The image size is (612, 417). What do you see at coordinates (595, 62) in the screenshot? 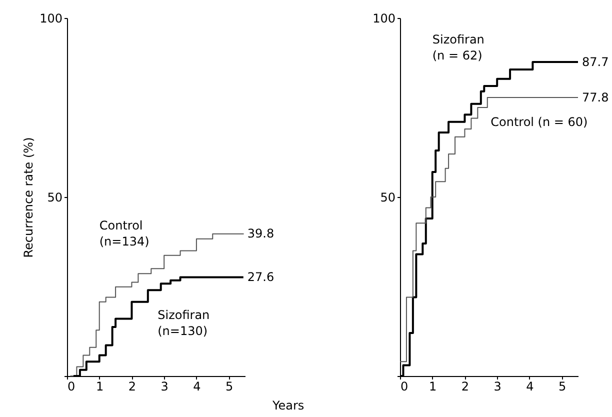
I see `text: 87.7` at bounding box center [595, 62].